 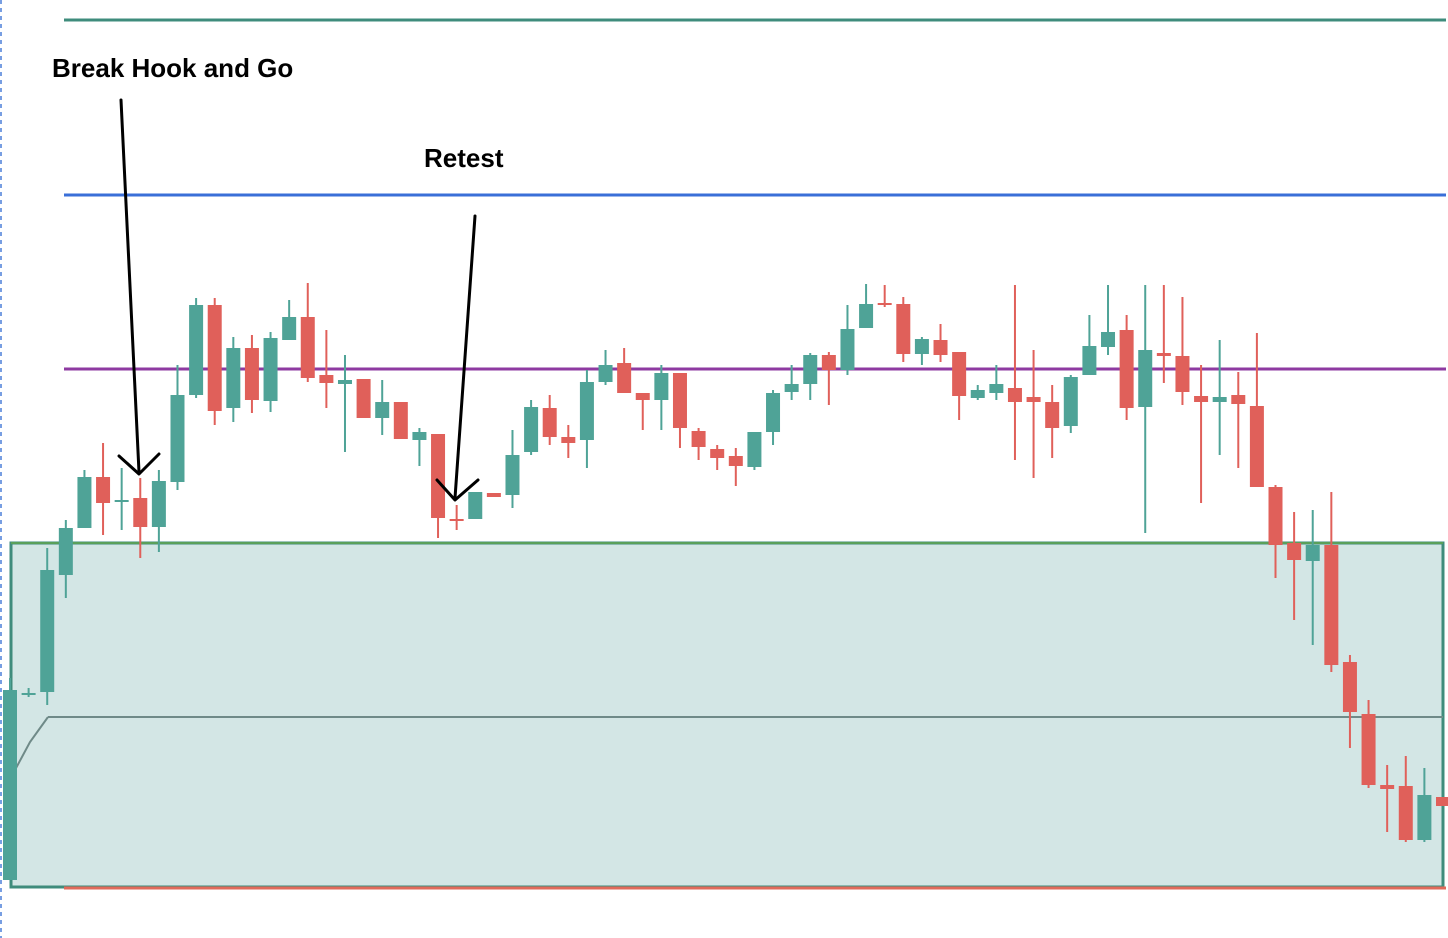 I want to click on annotation: Break Hook and Go, so click(x=172, y=68).